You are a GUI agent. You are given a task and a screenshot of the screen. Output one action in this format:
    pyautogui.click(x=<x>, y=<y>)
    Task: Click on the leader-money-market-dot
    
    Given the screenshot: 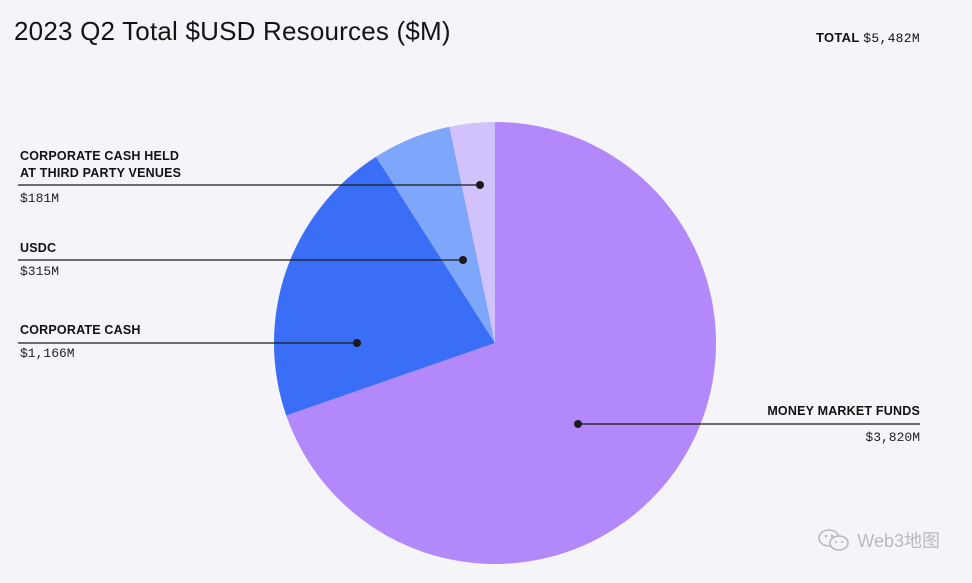 What is the action you would take?
    pyautogui.click(x=578, y=424)
    